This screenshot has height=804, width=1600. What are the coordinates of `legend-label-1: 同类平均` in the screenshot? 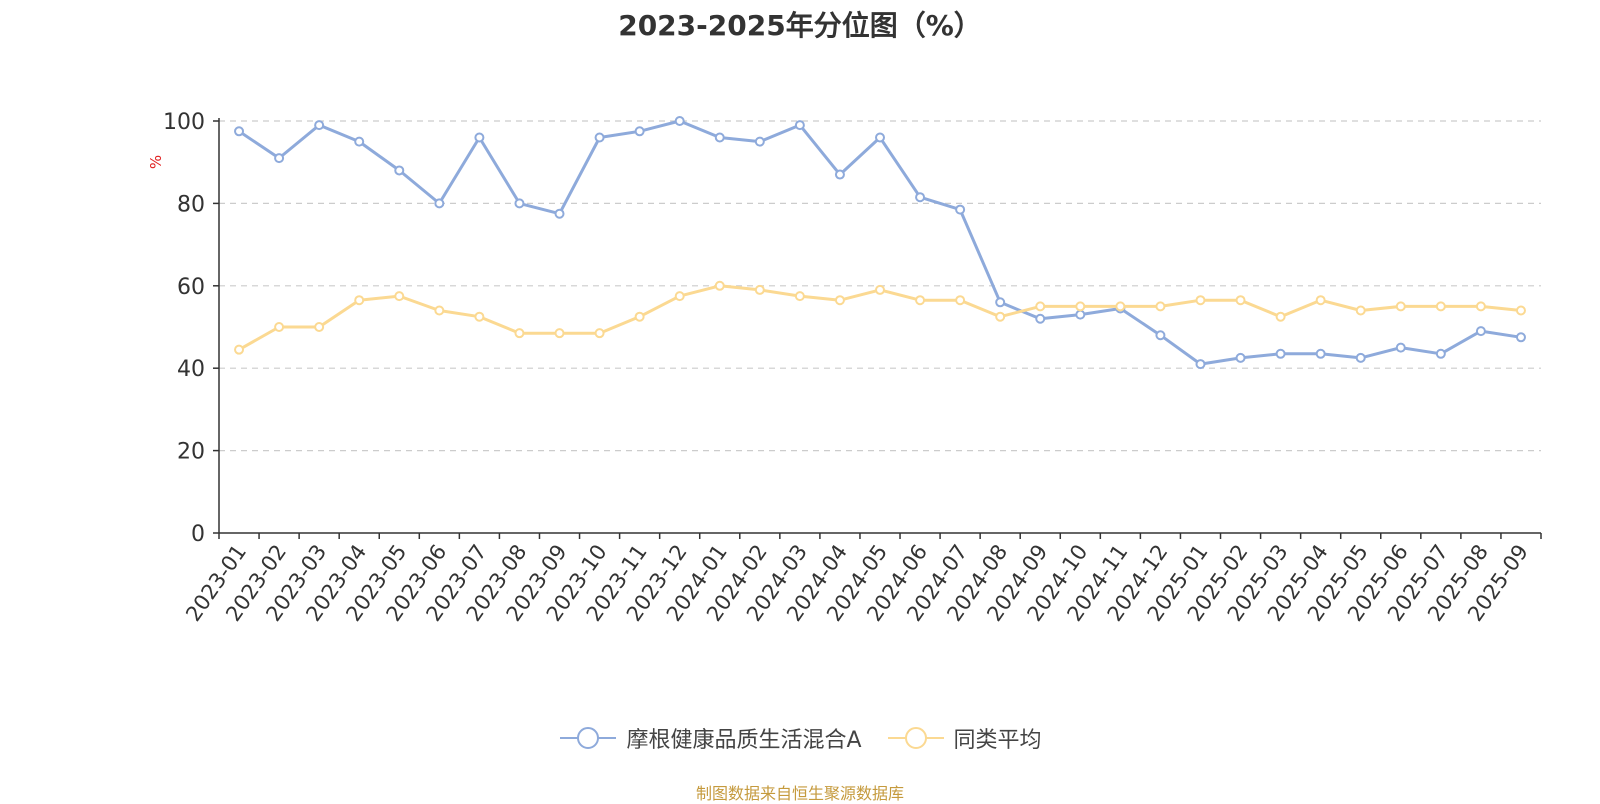 It's located at (997, 740).